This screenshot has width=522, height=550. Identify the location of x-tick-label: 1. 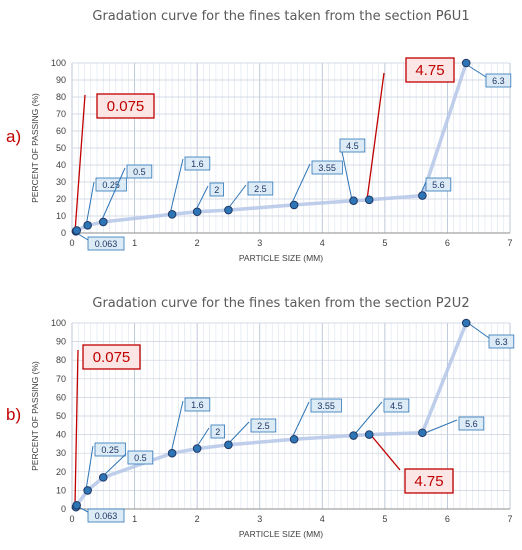
(134, 519).